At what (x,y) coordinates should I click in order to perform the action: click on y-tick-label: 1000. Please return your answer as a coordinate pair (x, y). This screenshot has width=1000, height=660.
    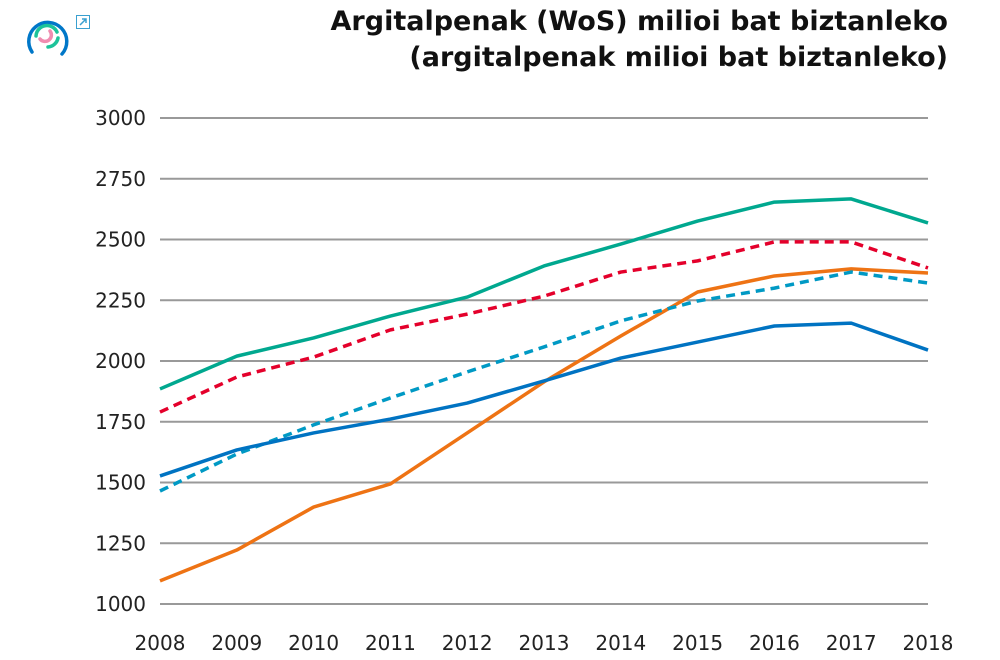
    Looking at the image, I should click on (120, 604).